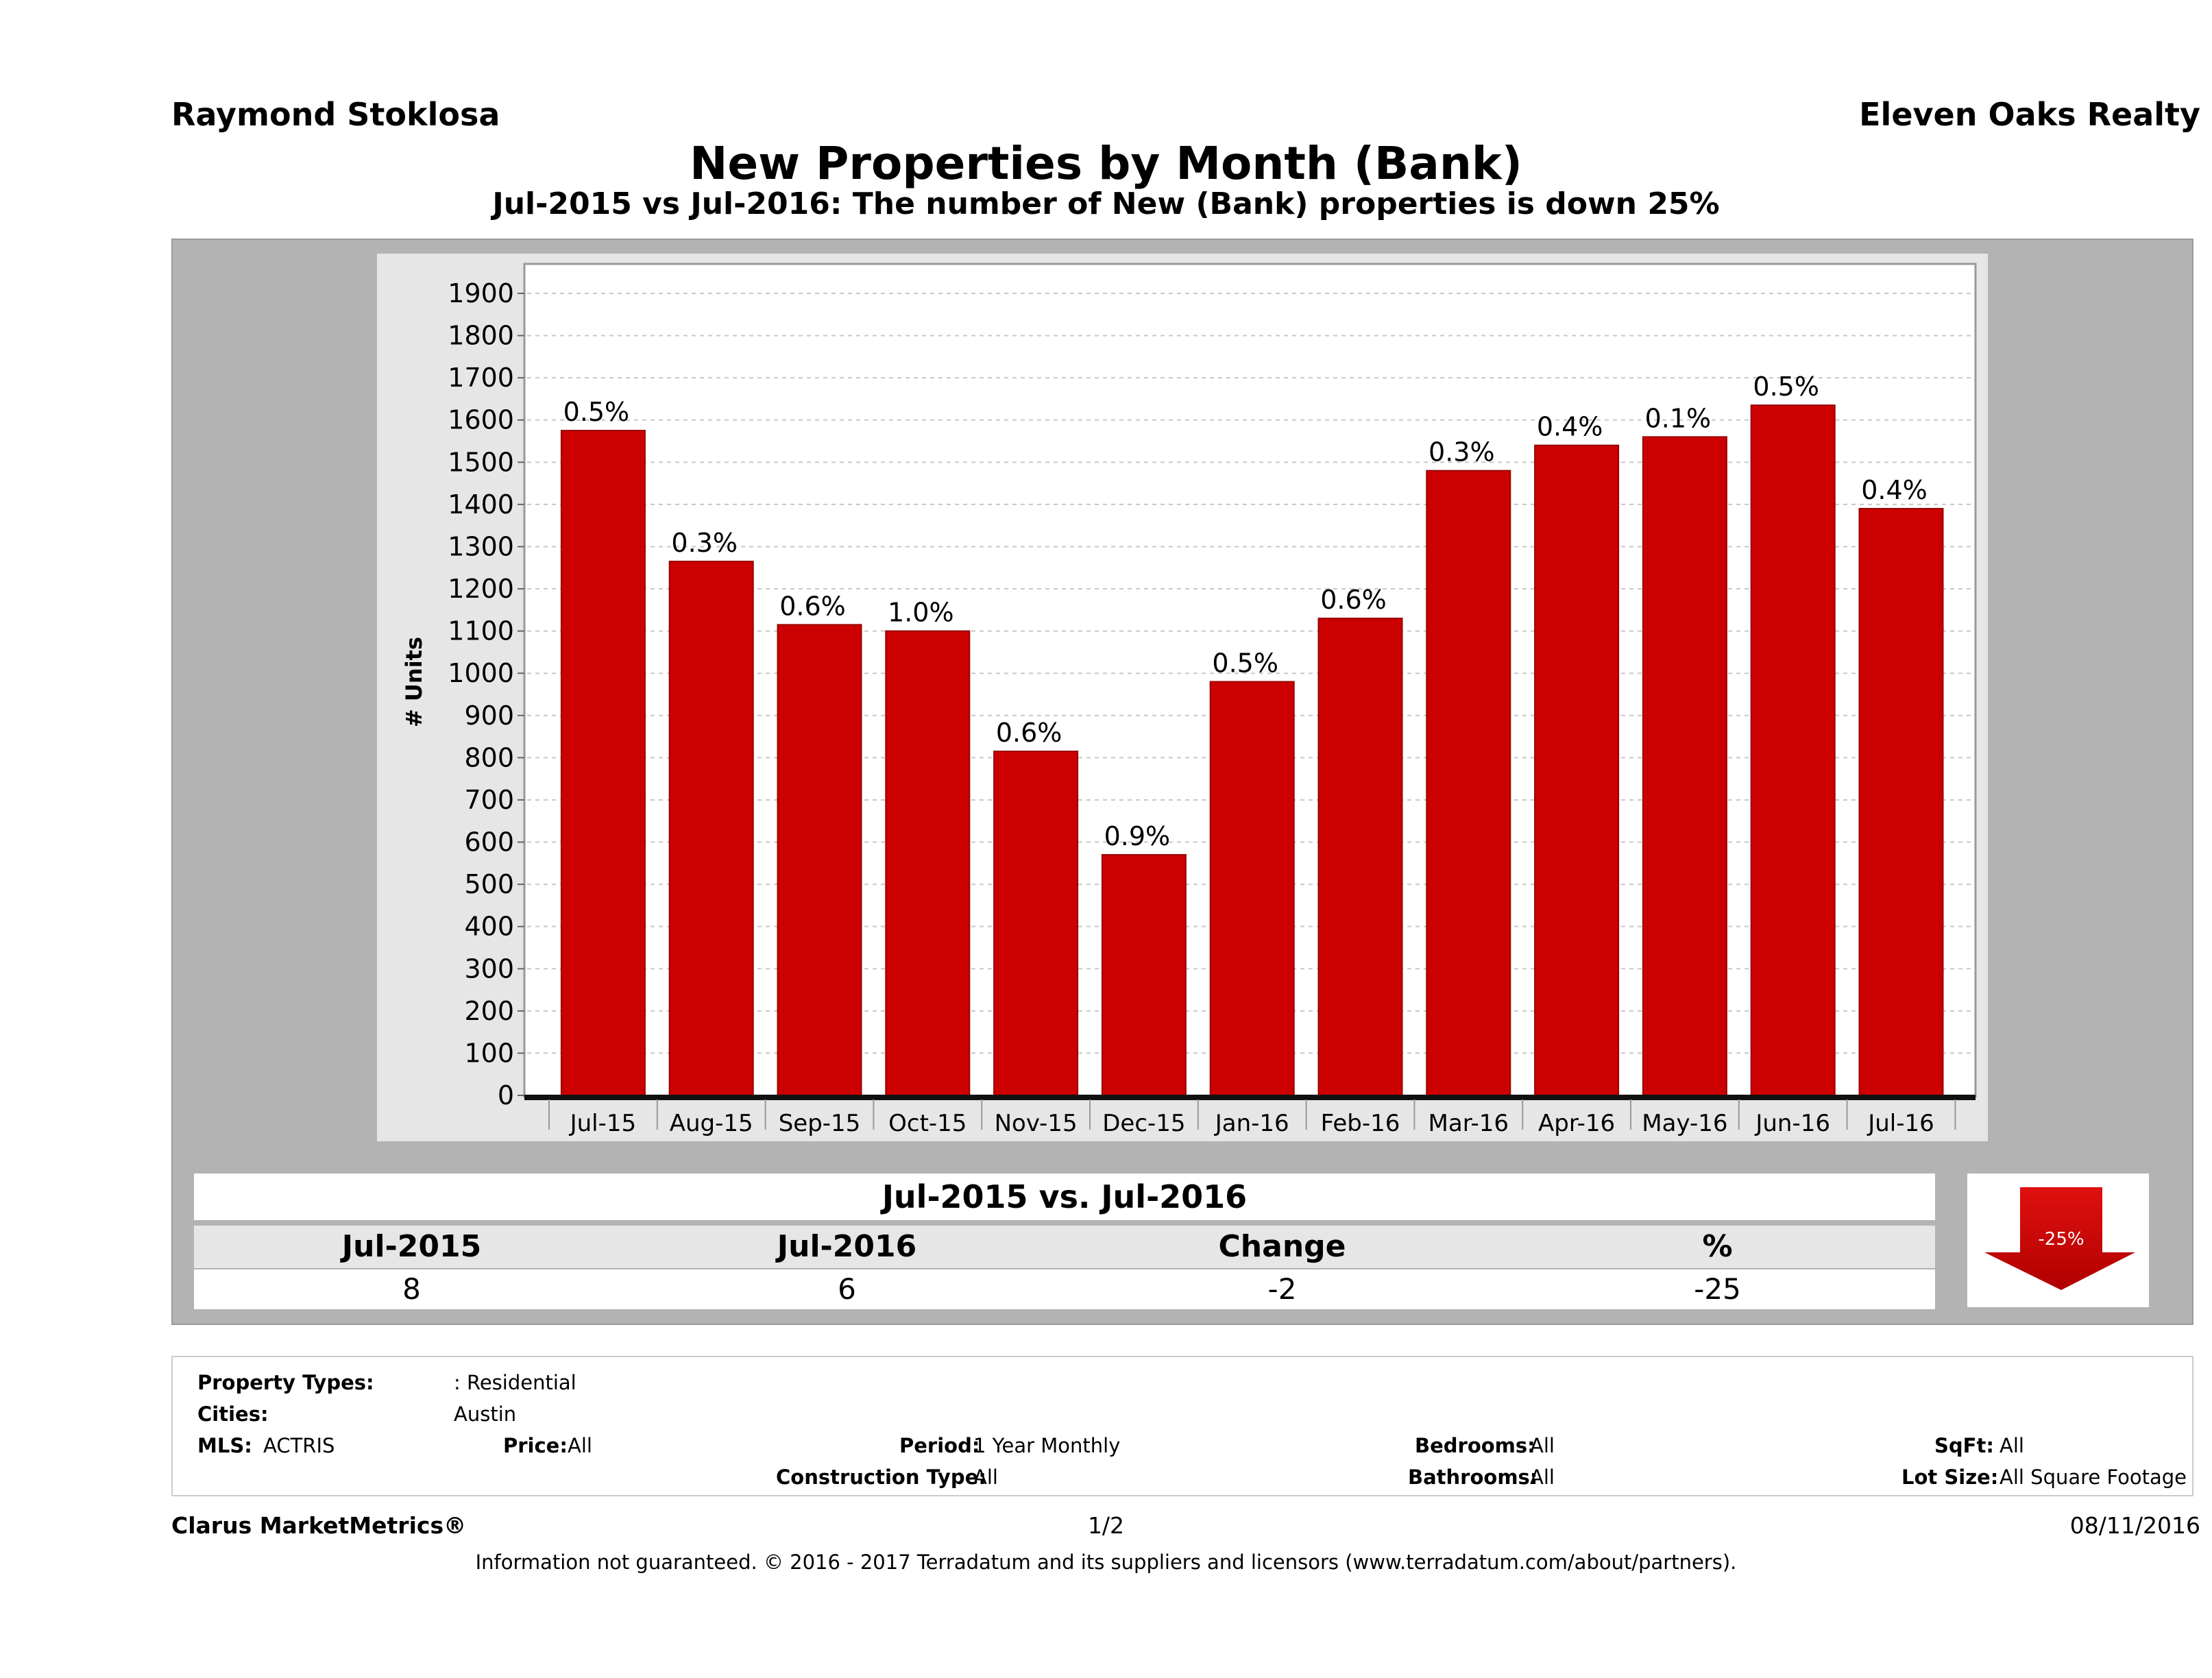 This screenshot has width=2212, height=1678. I want to click on x-tick-label: Jul-15, so click(603, 1123).